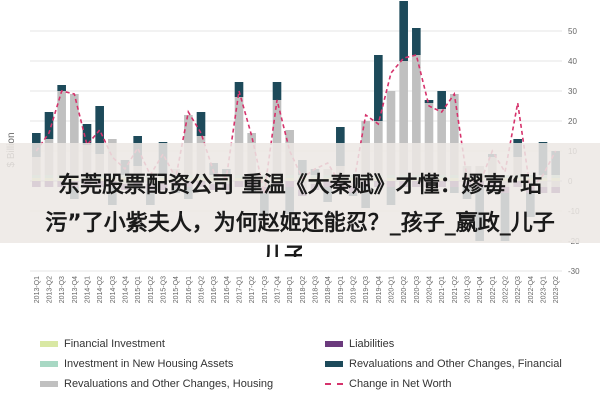 Image resolution: width=600 pixels, height=400 pixels. Describe the element at coordinates (100, 289) in the screenshot. I see `x-tick-label: 2014-Q2` at that location.